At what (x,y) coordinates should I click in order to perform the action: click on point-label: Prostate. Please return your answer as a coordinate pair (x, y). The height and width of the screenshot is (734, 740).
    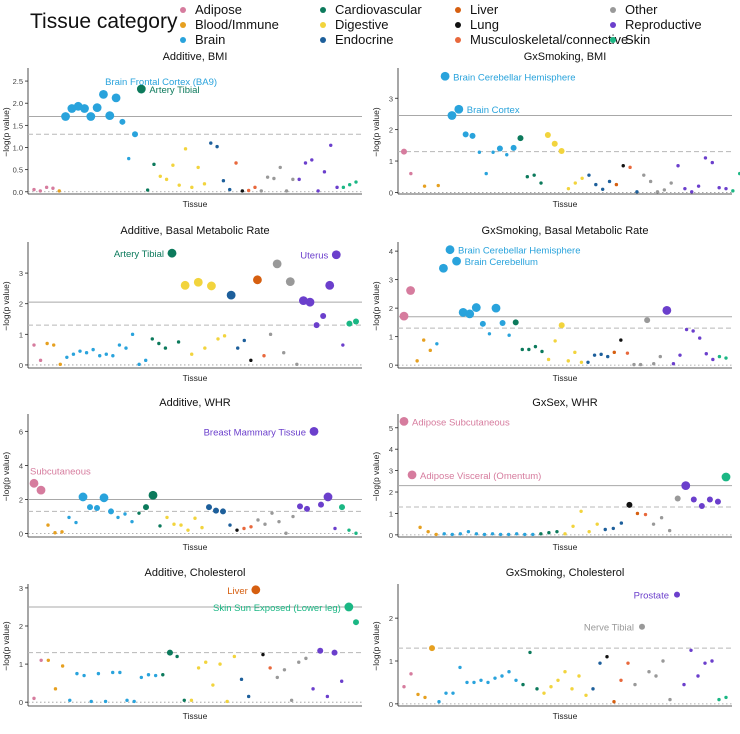
    Looking at the image, I should click on (651, 596).